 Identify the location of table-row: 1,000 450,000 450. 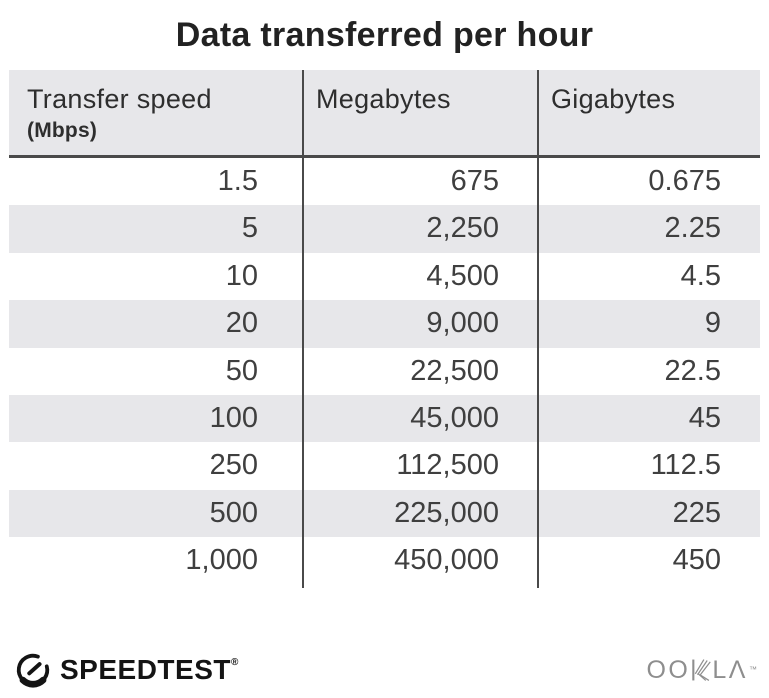
(384, 560).